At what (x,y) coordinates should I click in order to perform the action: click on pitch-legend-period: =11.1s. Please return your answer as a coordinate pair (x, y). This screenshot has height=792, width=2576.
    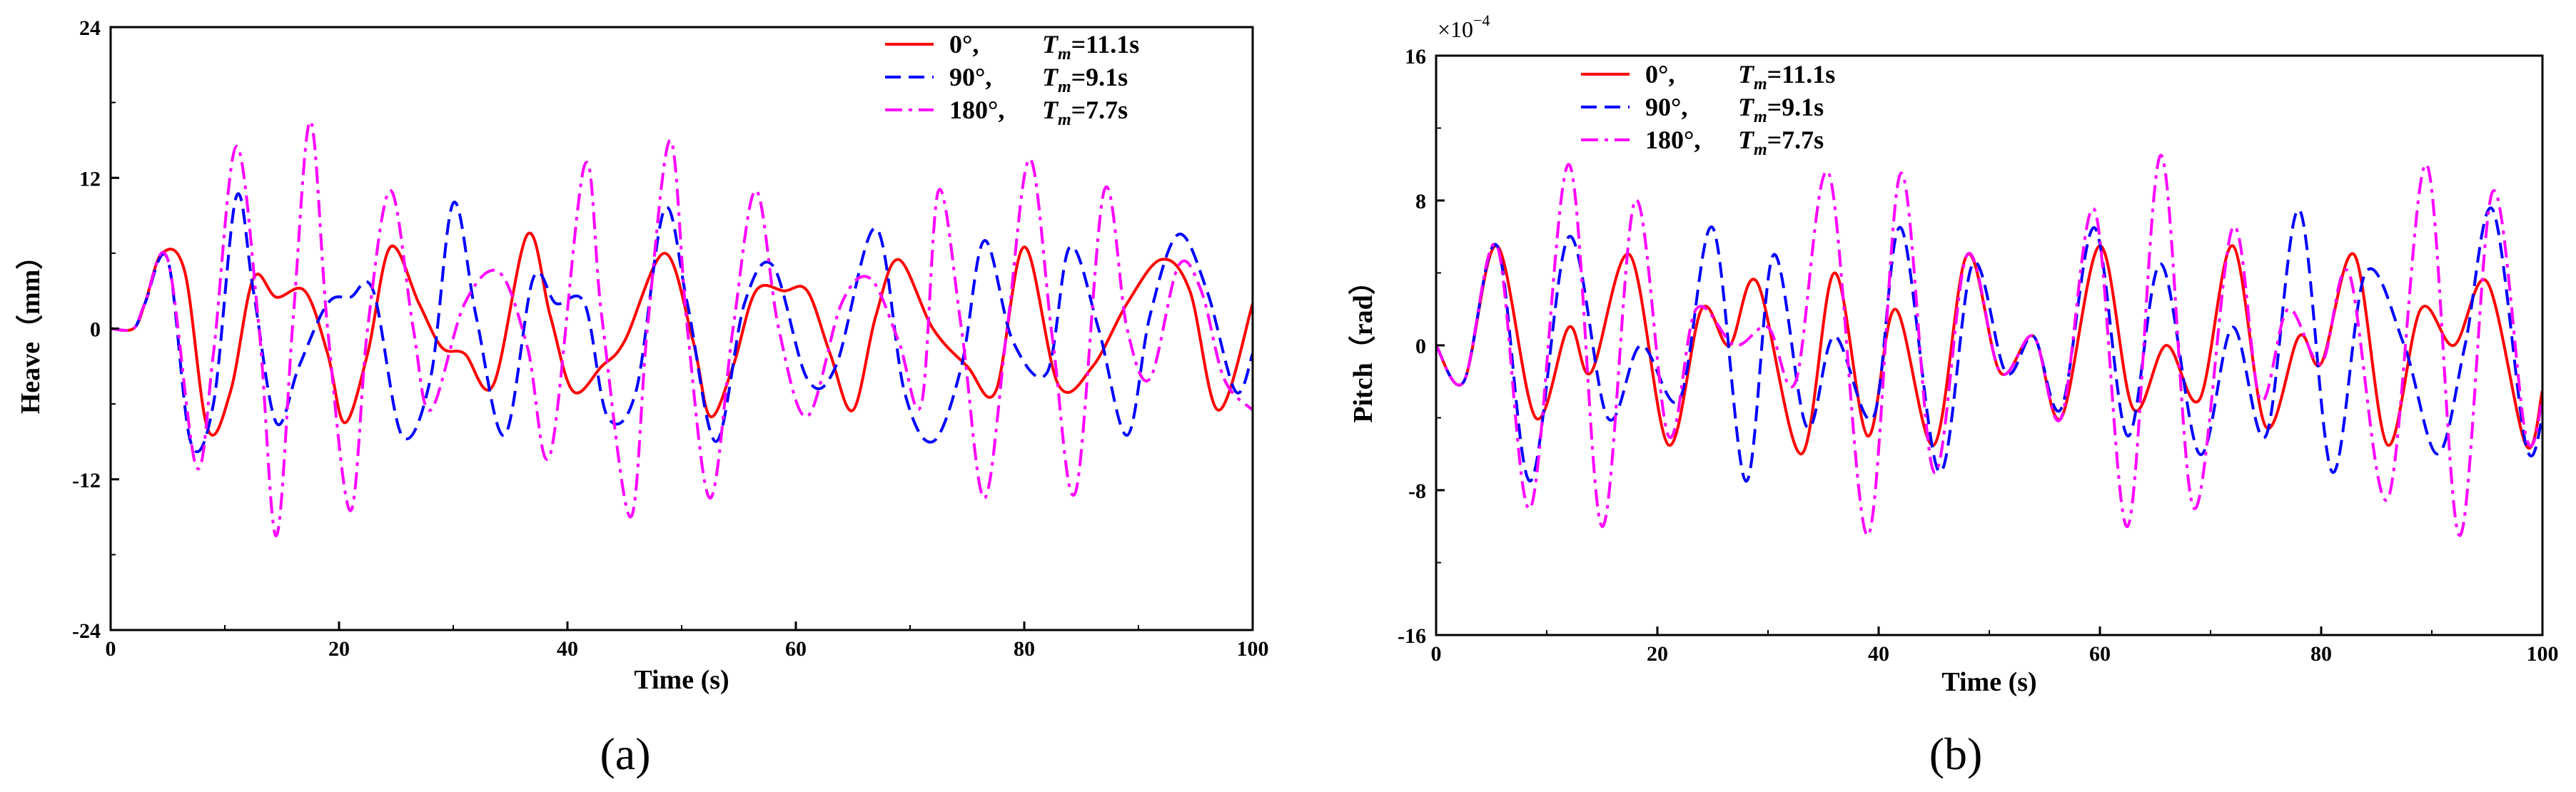
    Looking at the image, I should click on (1801, 74).